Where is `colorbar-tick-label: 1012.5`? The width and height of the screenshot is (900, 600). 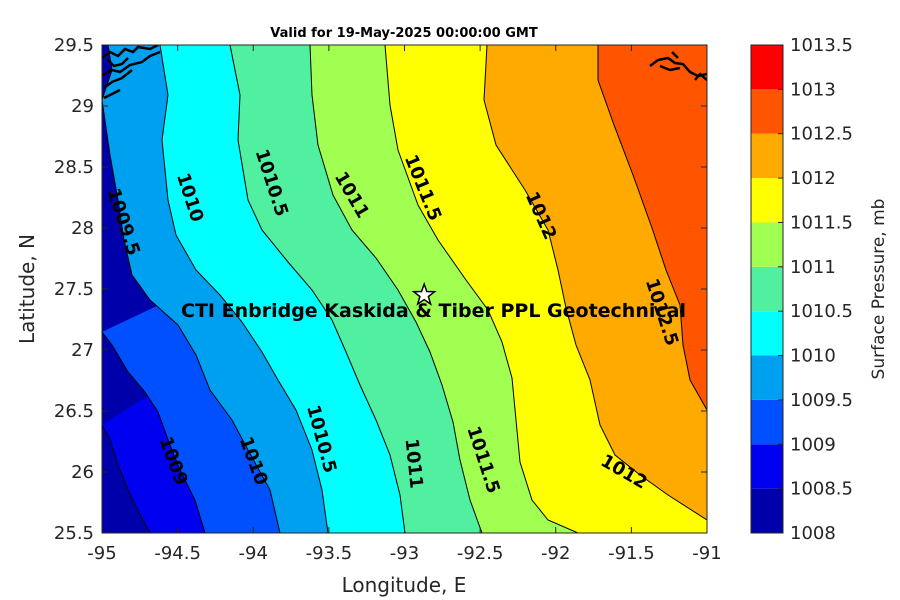
colorbar-tick-label: 1012.5 is located at coordinates (821, 134).